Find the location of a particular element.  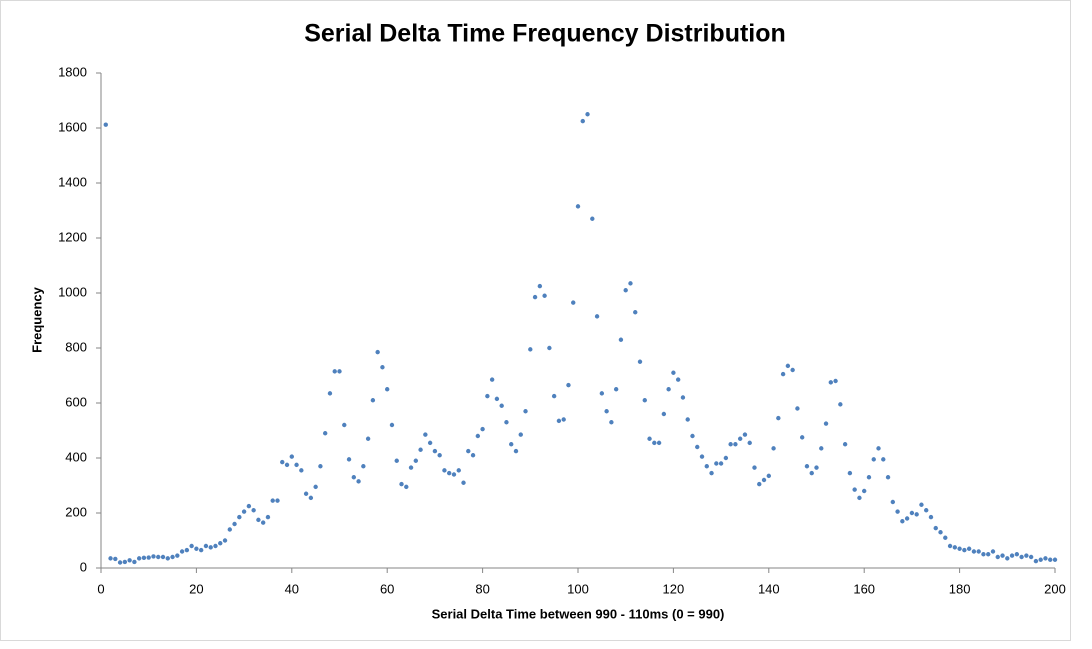

x-tick-label: 160 is located at coordinates (864, 588).